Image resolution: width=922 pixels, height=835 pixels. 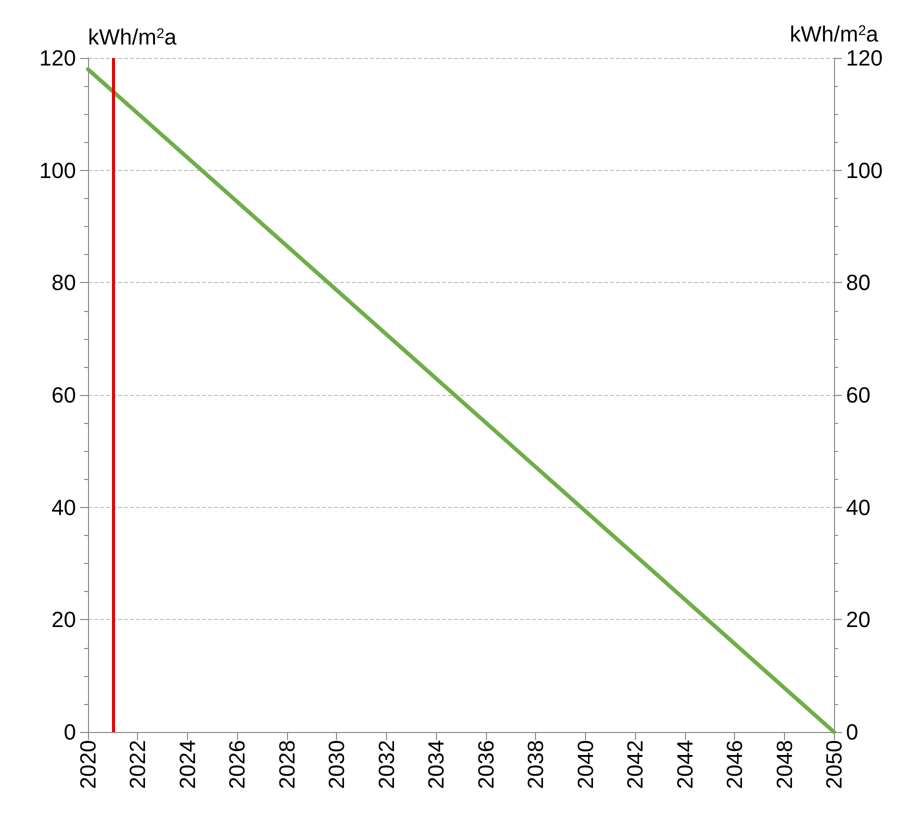 What do you see at coordinates (858, 619) in the screenshot?
I see `y2-tick-label: 20` at bounding box center [858, 619].